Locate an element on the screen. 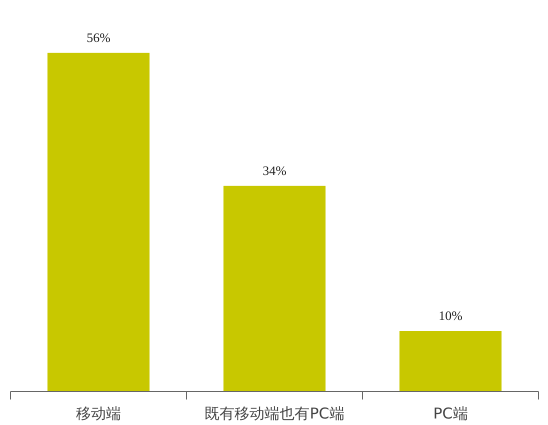 This screenshot has height=425, width=548. x-tick-label: 移动端 is located at coordinates (98, 413).